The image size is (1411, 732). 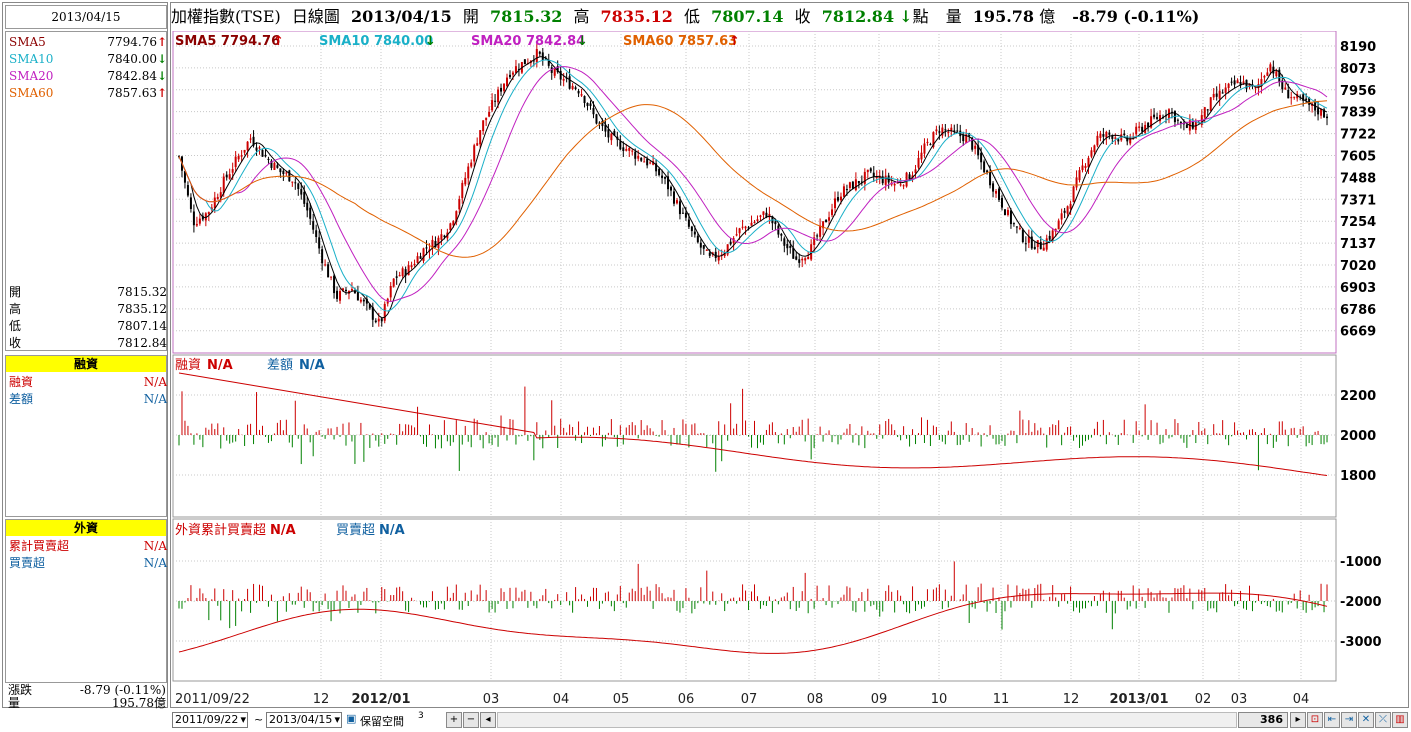 I want to click on price-tick-label: 7137, so click(x=1358, y=244).